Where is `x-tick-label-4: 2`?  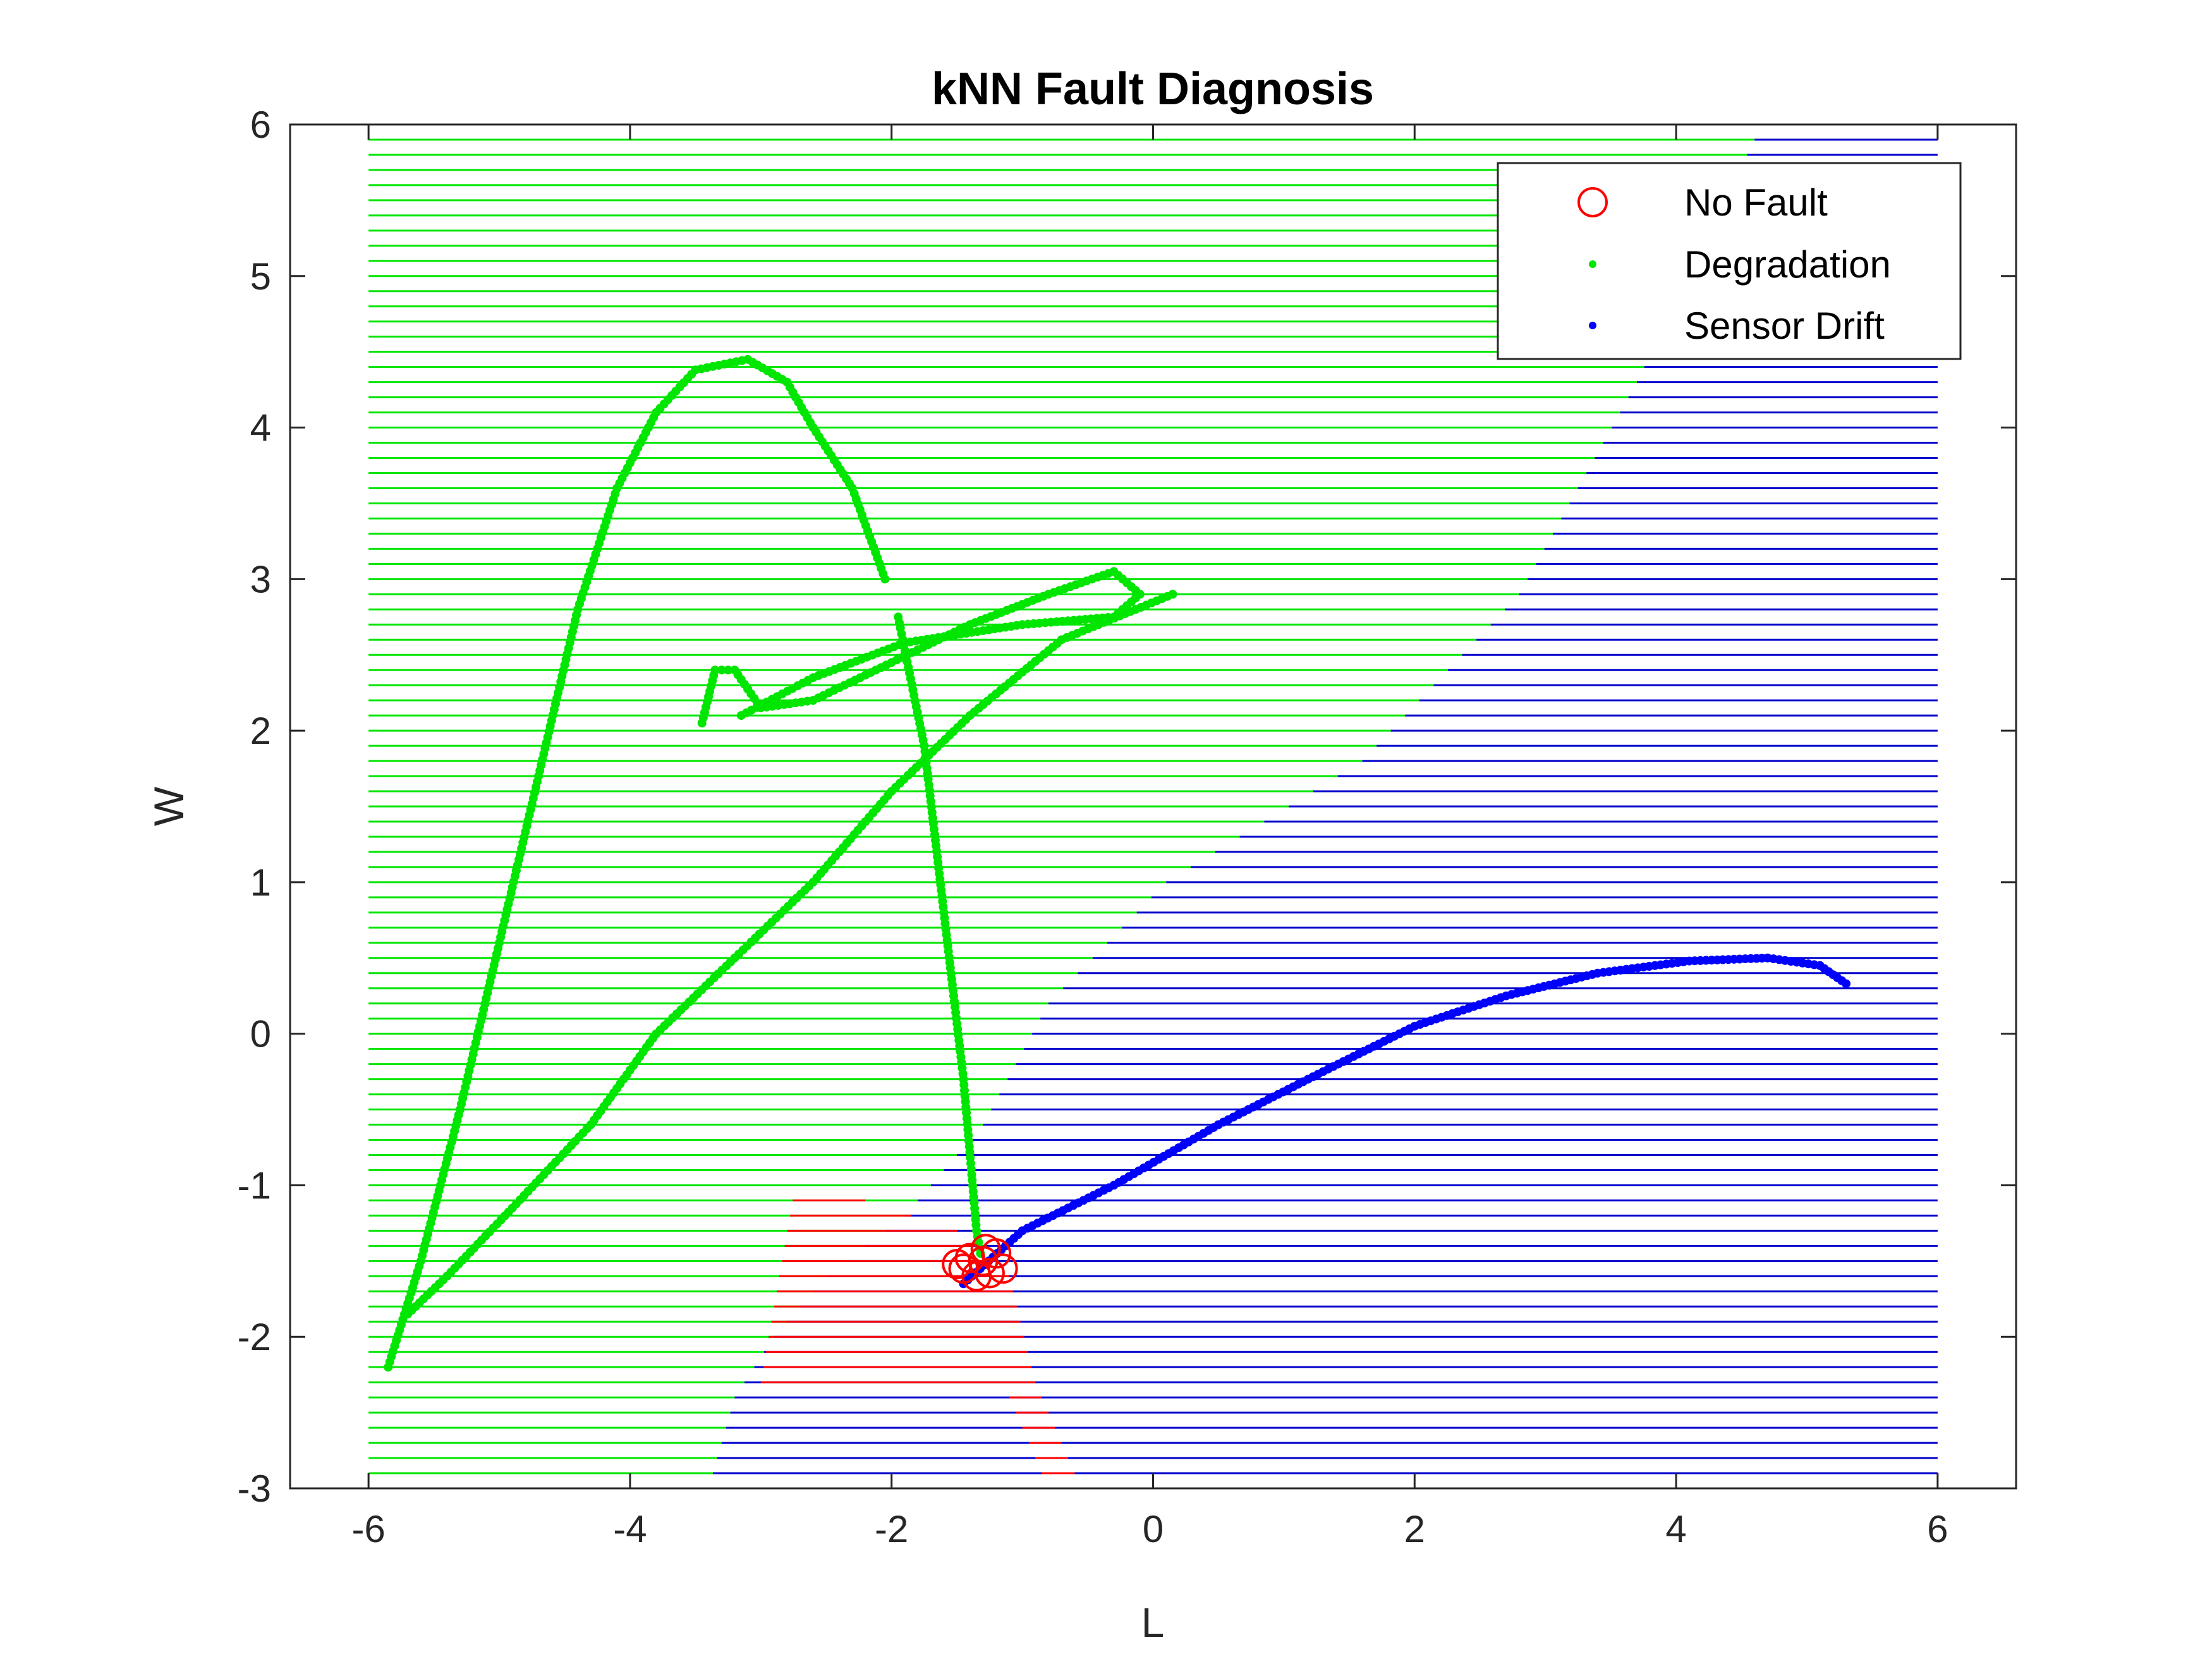 x-tick-label-4: 2 is located at coordinates (1415, 1529).